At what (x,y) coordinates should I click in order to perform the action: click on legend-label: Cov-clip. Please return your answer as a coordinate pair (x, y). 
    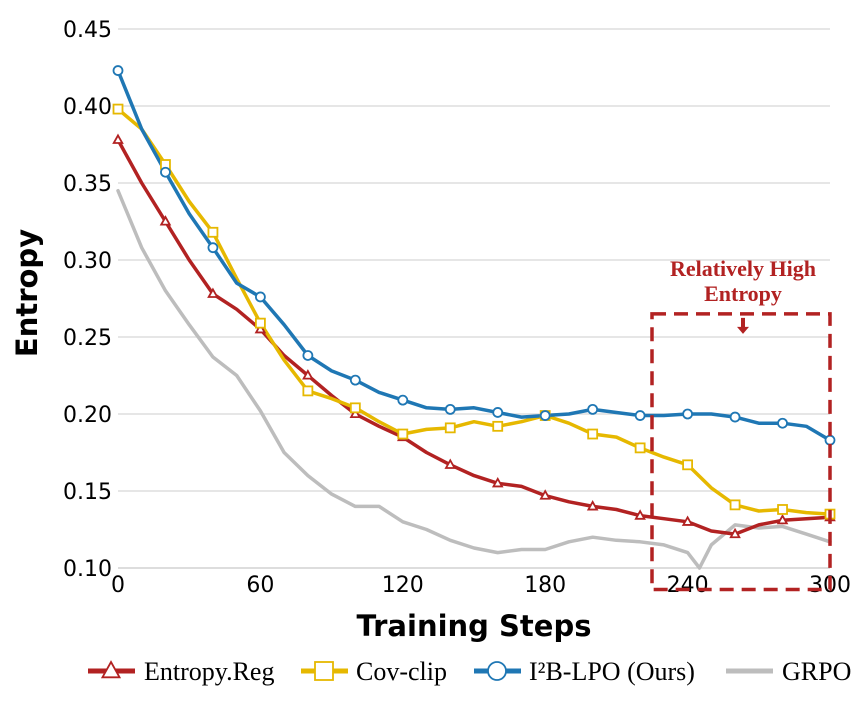
    Looking at the image, I should click on (401, 671).